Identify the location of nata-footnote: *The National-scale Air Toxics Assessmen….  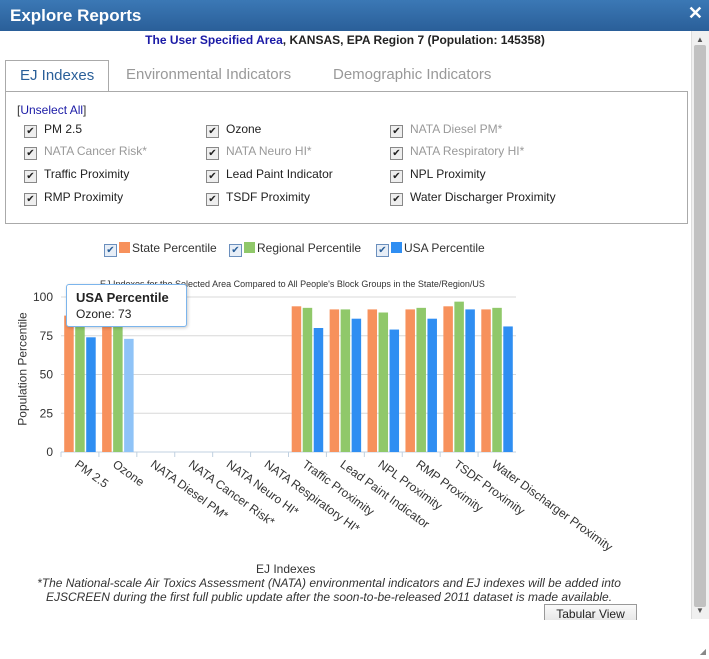
(329, 590).